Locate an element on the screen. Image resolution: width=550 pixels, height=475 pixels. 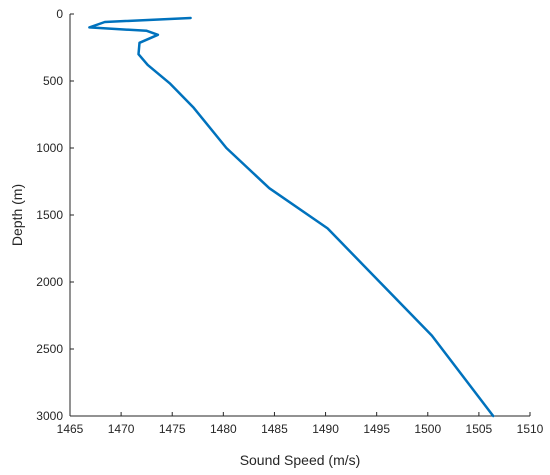
x-tick-label: 1510 is located at coordinates (530, 429).